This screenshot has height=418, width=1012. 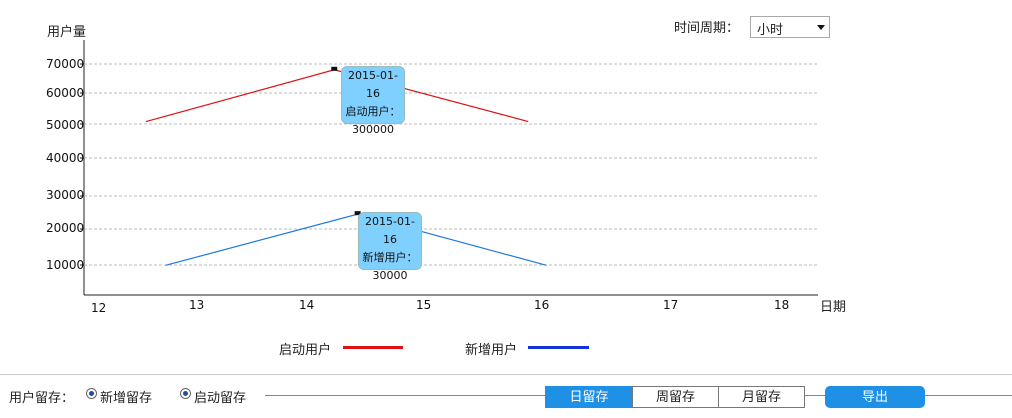 What do you see at coordinates (91, 393) in the screenshot?
I see `radio-new-retention` at bounding box center [91, 393].